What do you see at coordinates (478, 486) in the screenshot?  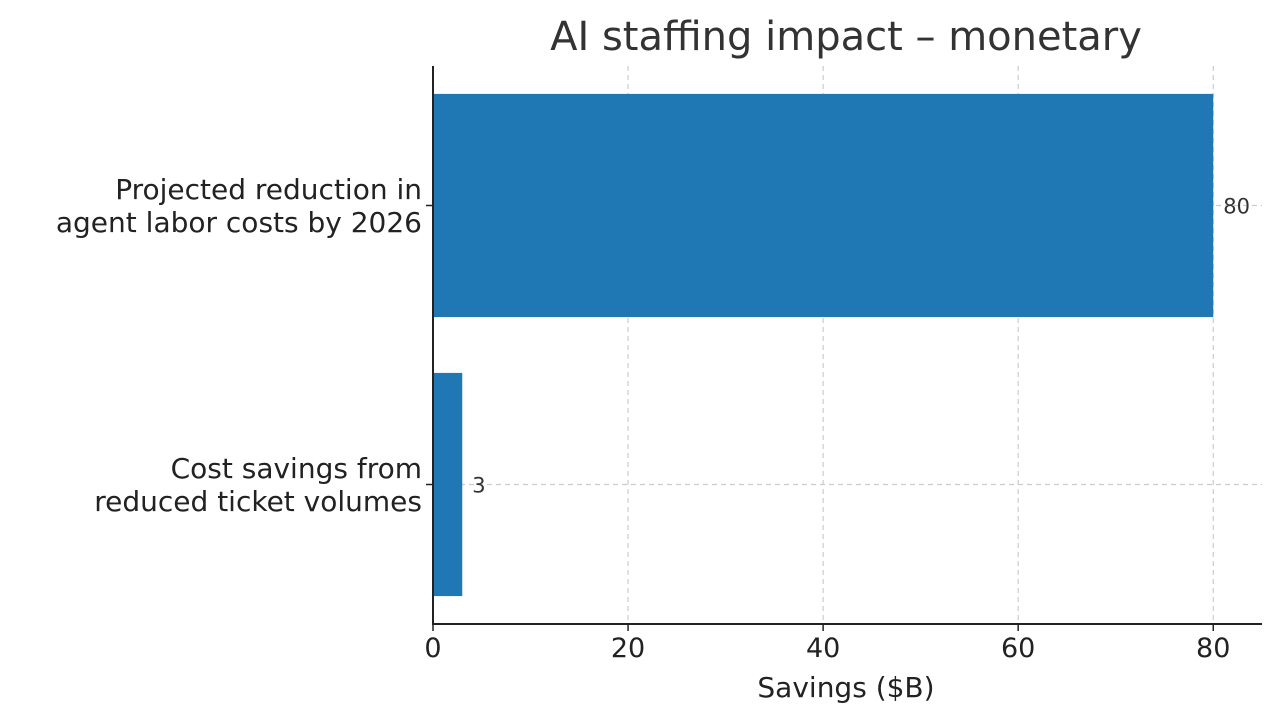 I see `value-label: 3` at bounding box center [478, 486].